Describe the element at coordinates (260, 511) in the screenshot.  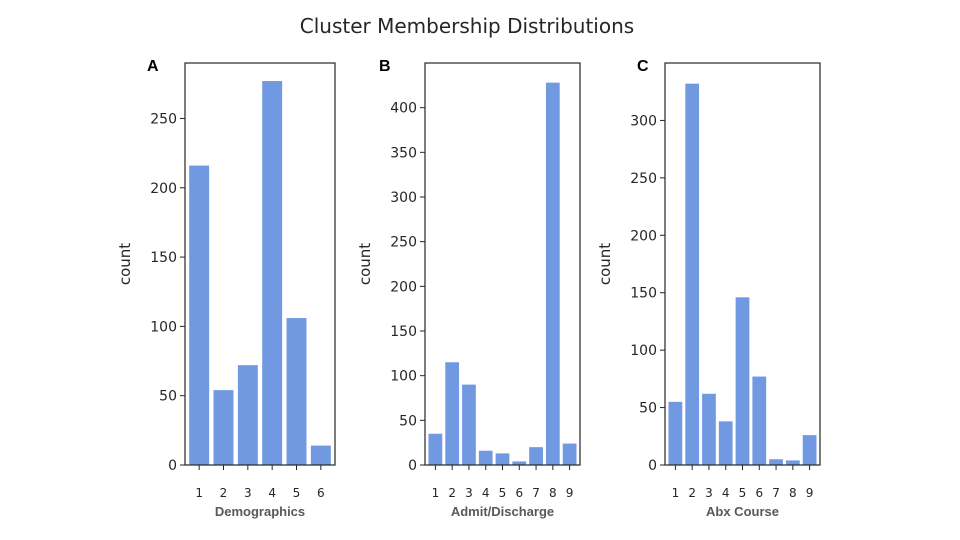
I see `x-axis-label: Demographics` at that location.